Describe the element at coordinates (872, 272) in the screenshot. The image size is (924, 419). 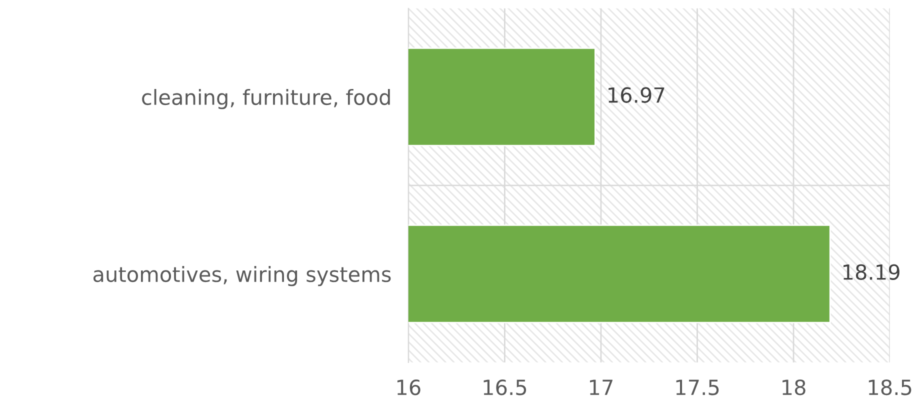
I see `data-label: 18.19` at that location.